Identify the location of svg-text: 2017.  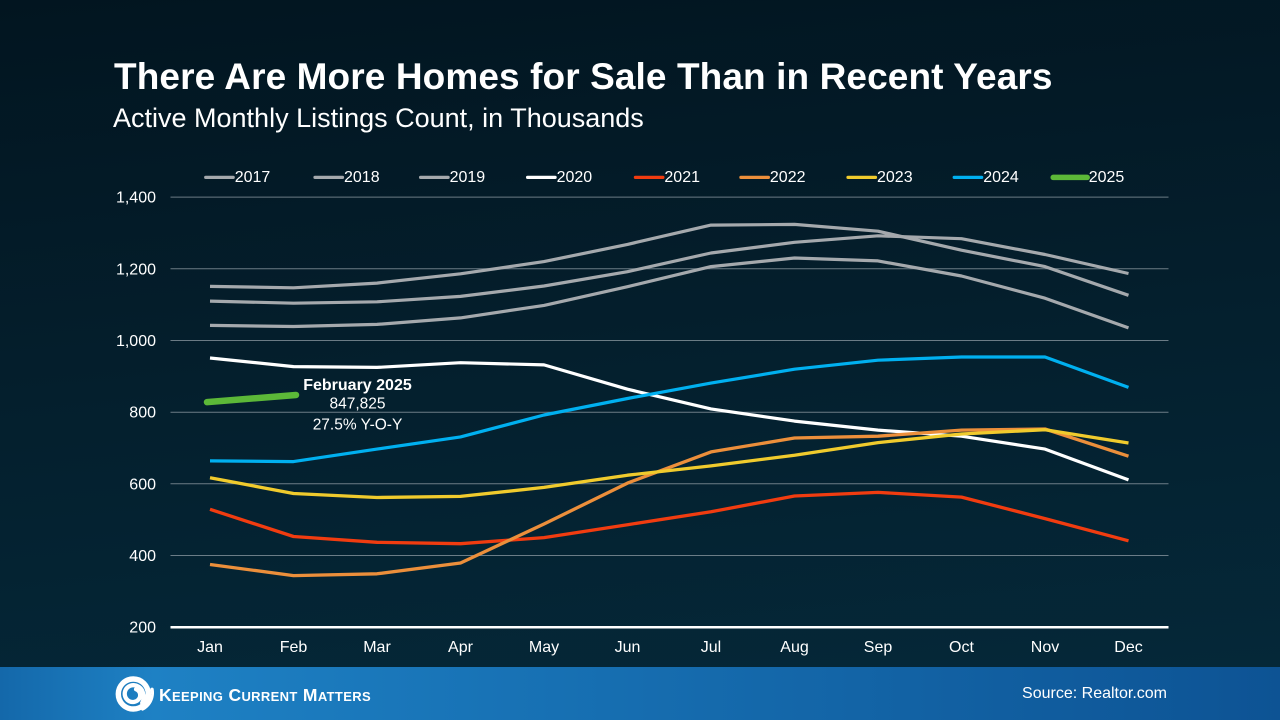
(253, 177).